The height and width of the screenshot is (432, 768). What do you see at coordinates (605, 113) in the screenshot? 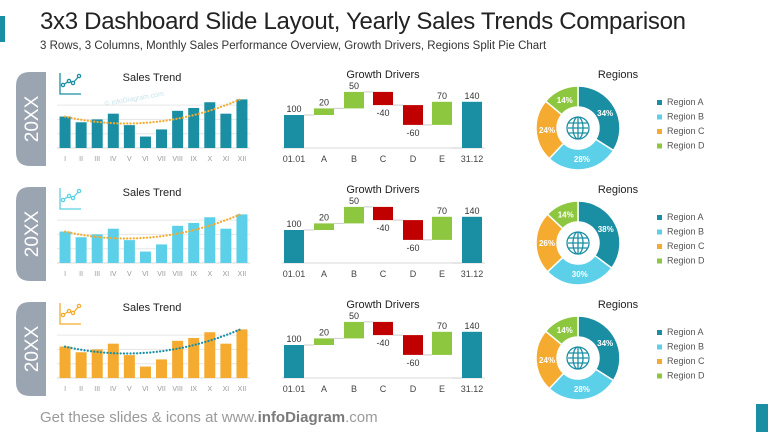
I see `slice-label: 34%` at bounding box center [605, 113].